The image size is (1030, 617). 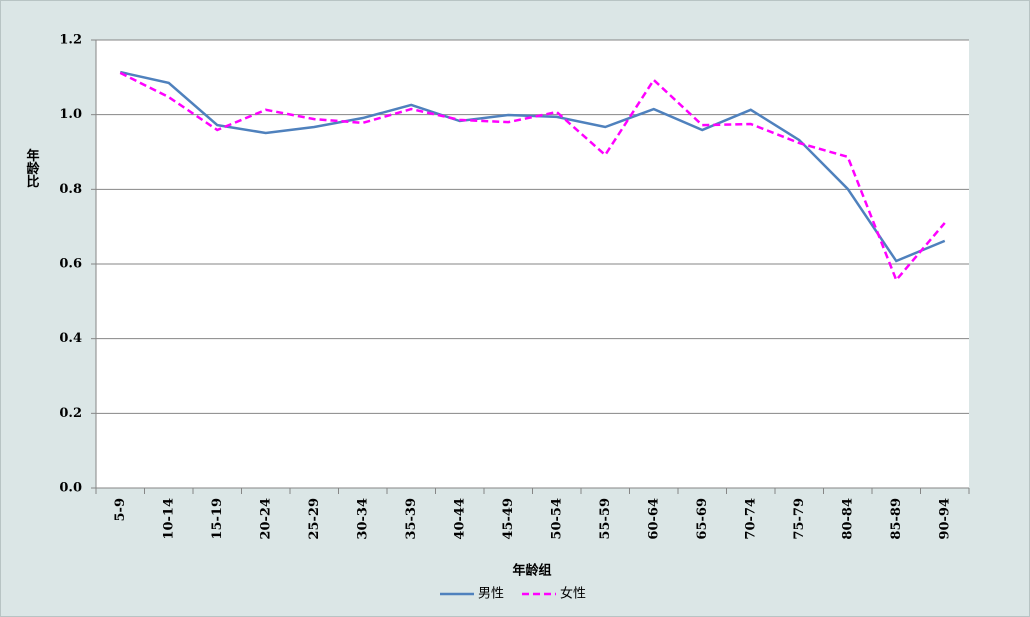 I want to click on x-tick-label: 60-64, so click(x=653, y=519).